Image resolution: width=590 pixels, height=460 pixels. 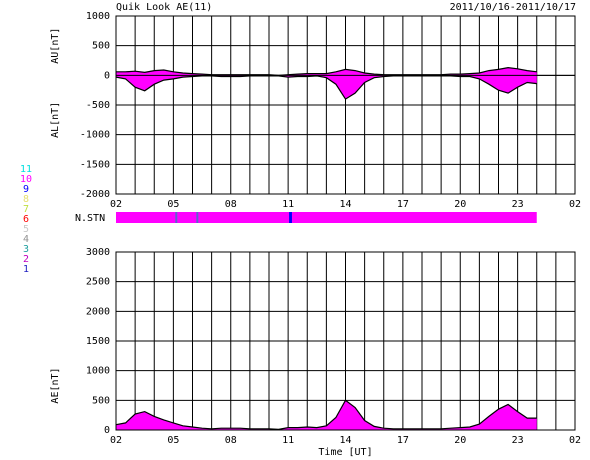 What do you see at coordinates (26, 259) in the screenshot?
I see `station-legend-entry: 2` at bounding box center [26, 259].